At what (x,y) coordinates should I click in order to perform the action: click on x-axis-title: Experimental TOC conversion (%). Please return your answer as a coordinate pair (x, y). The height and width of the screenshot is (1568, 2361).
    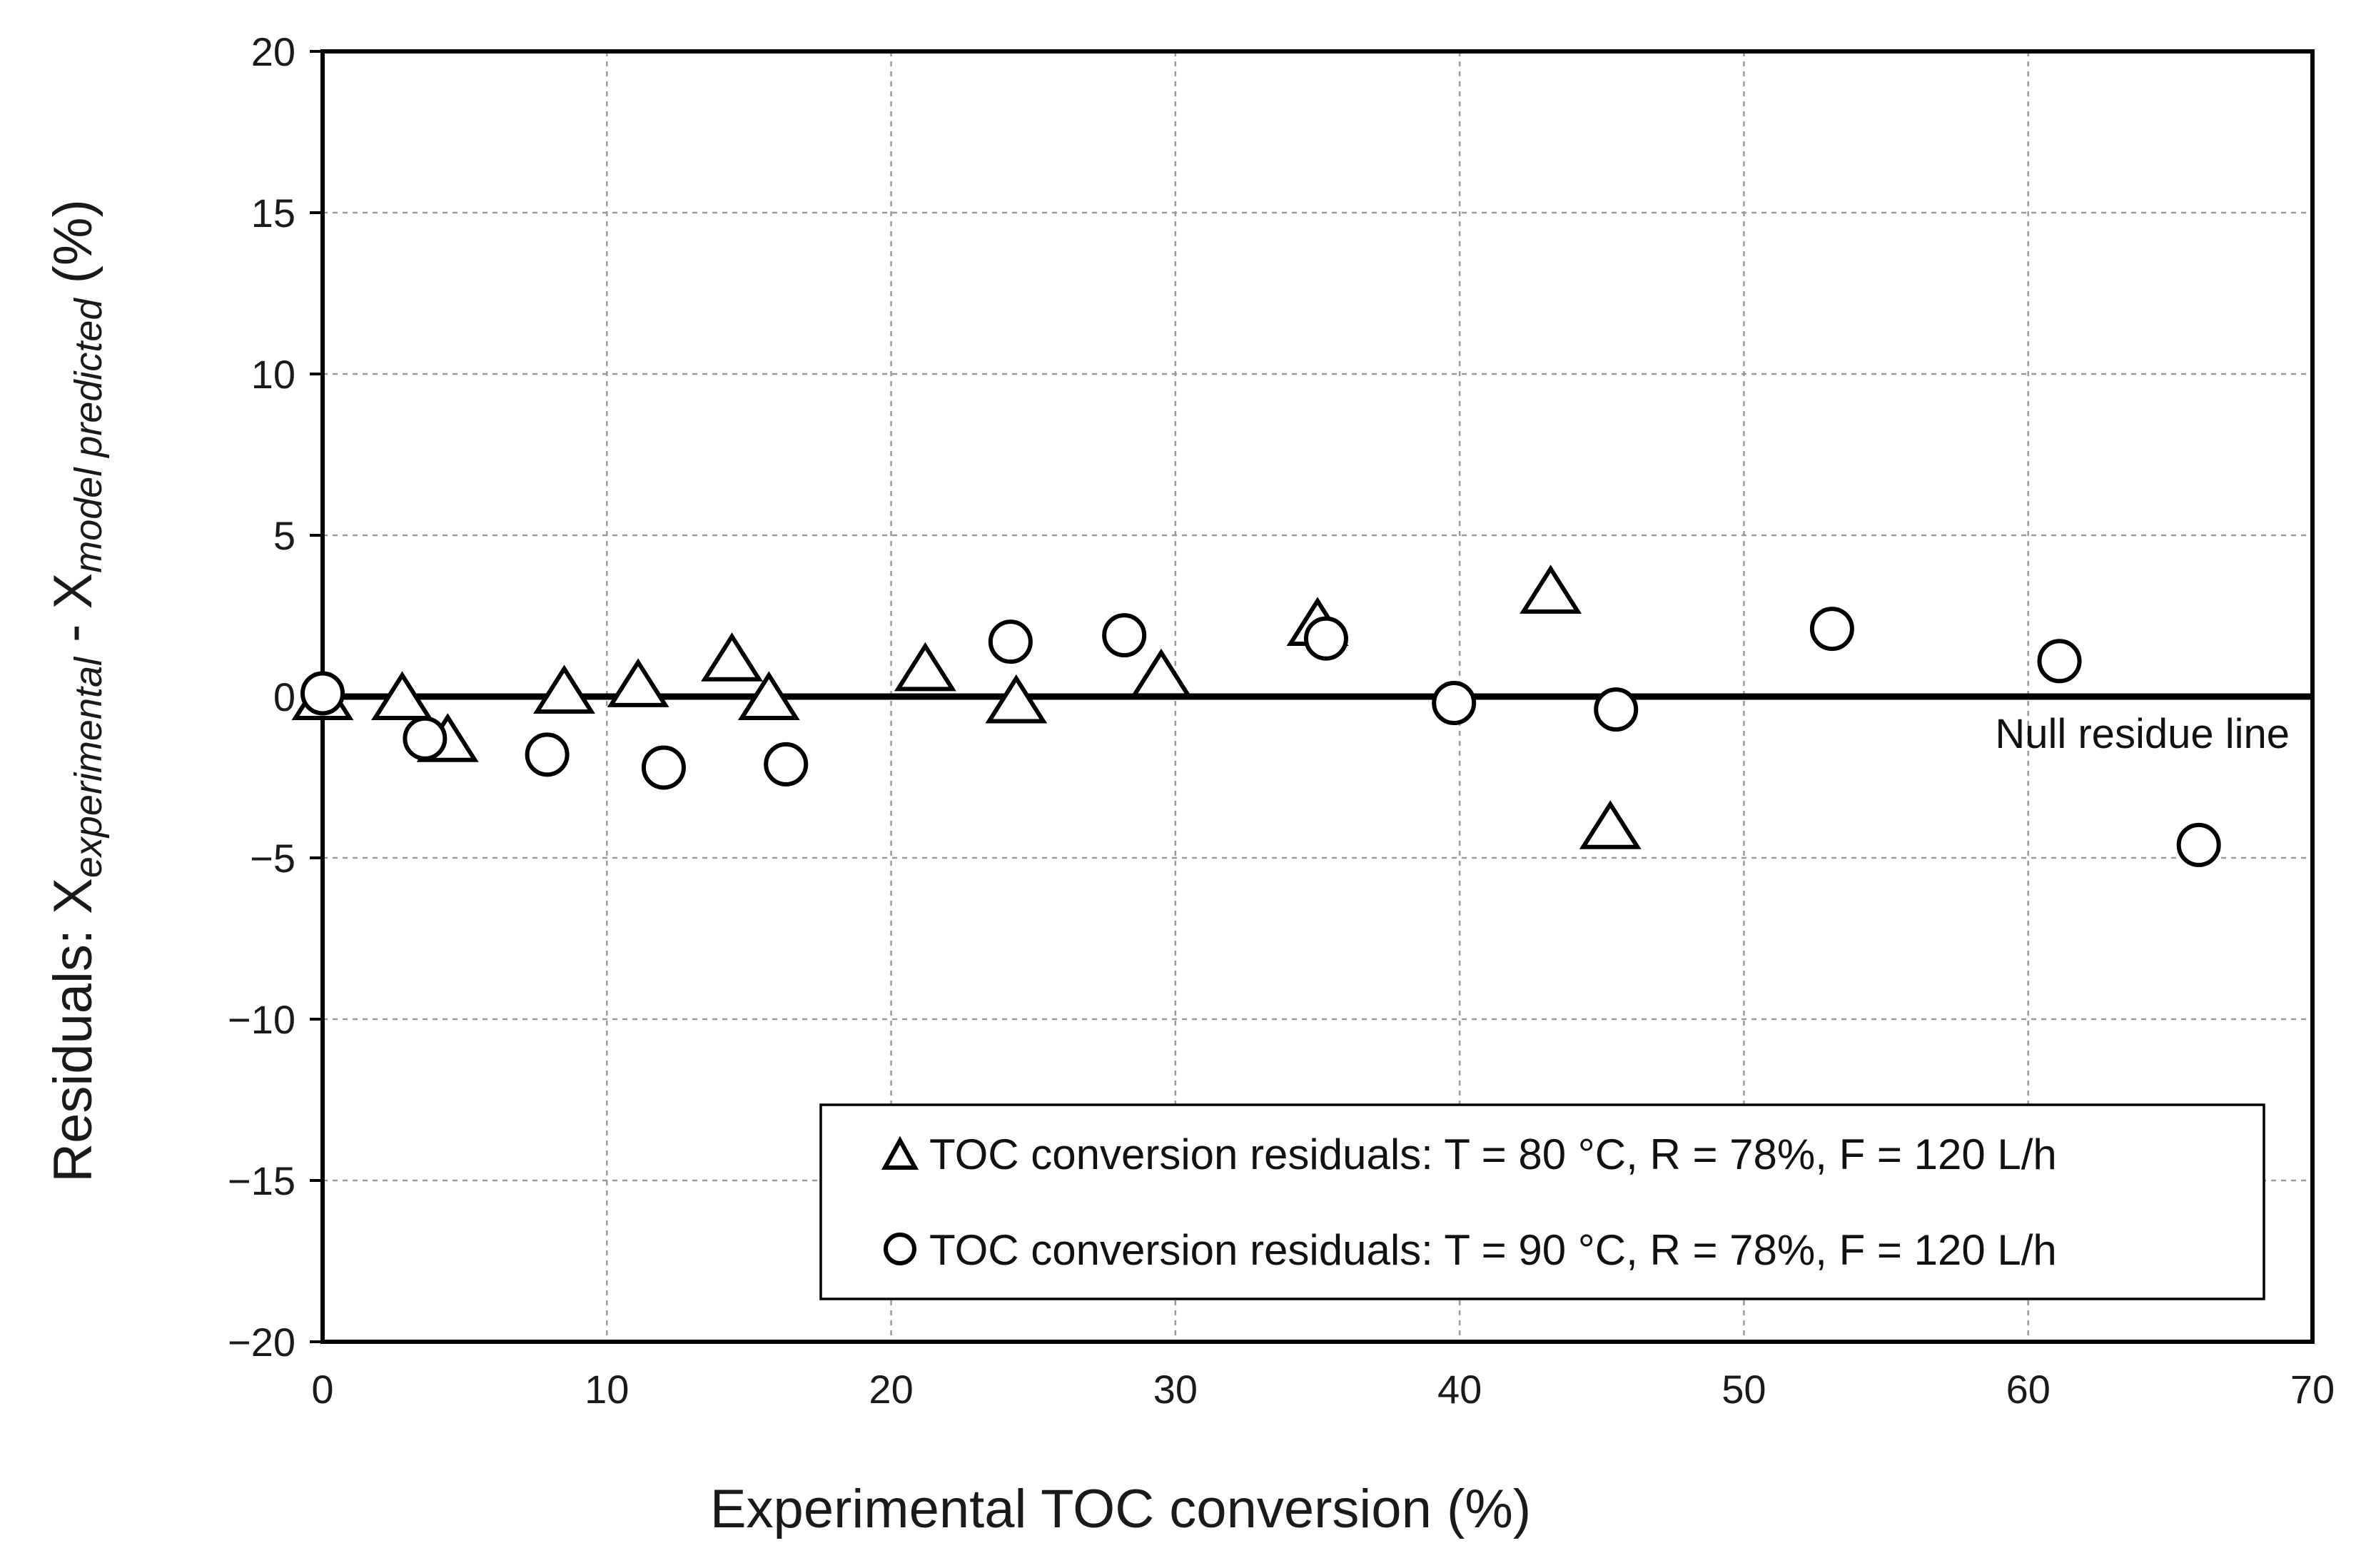
    Looking at the image, I should click on (1120, 1509).